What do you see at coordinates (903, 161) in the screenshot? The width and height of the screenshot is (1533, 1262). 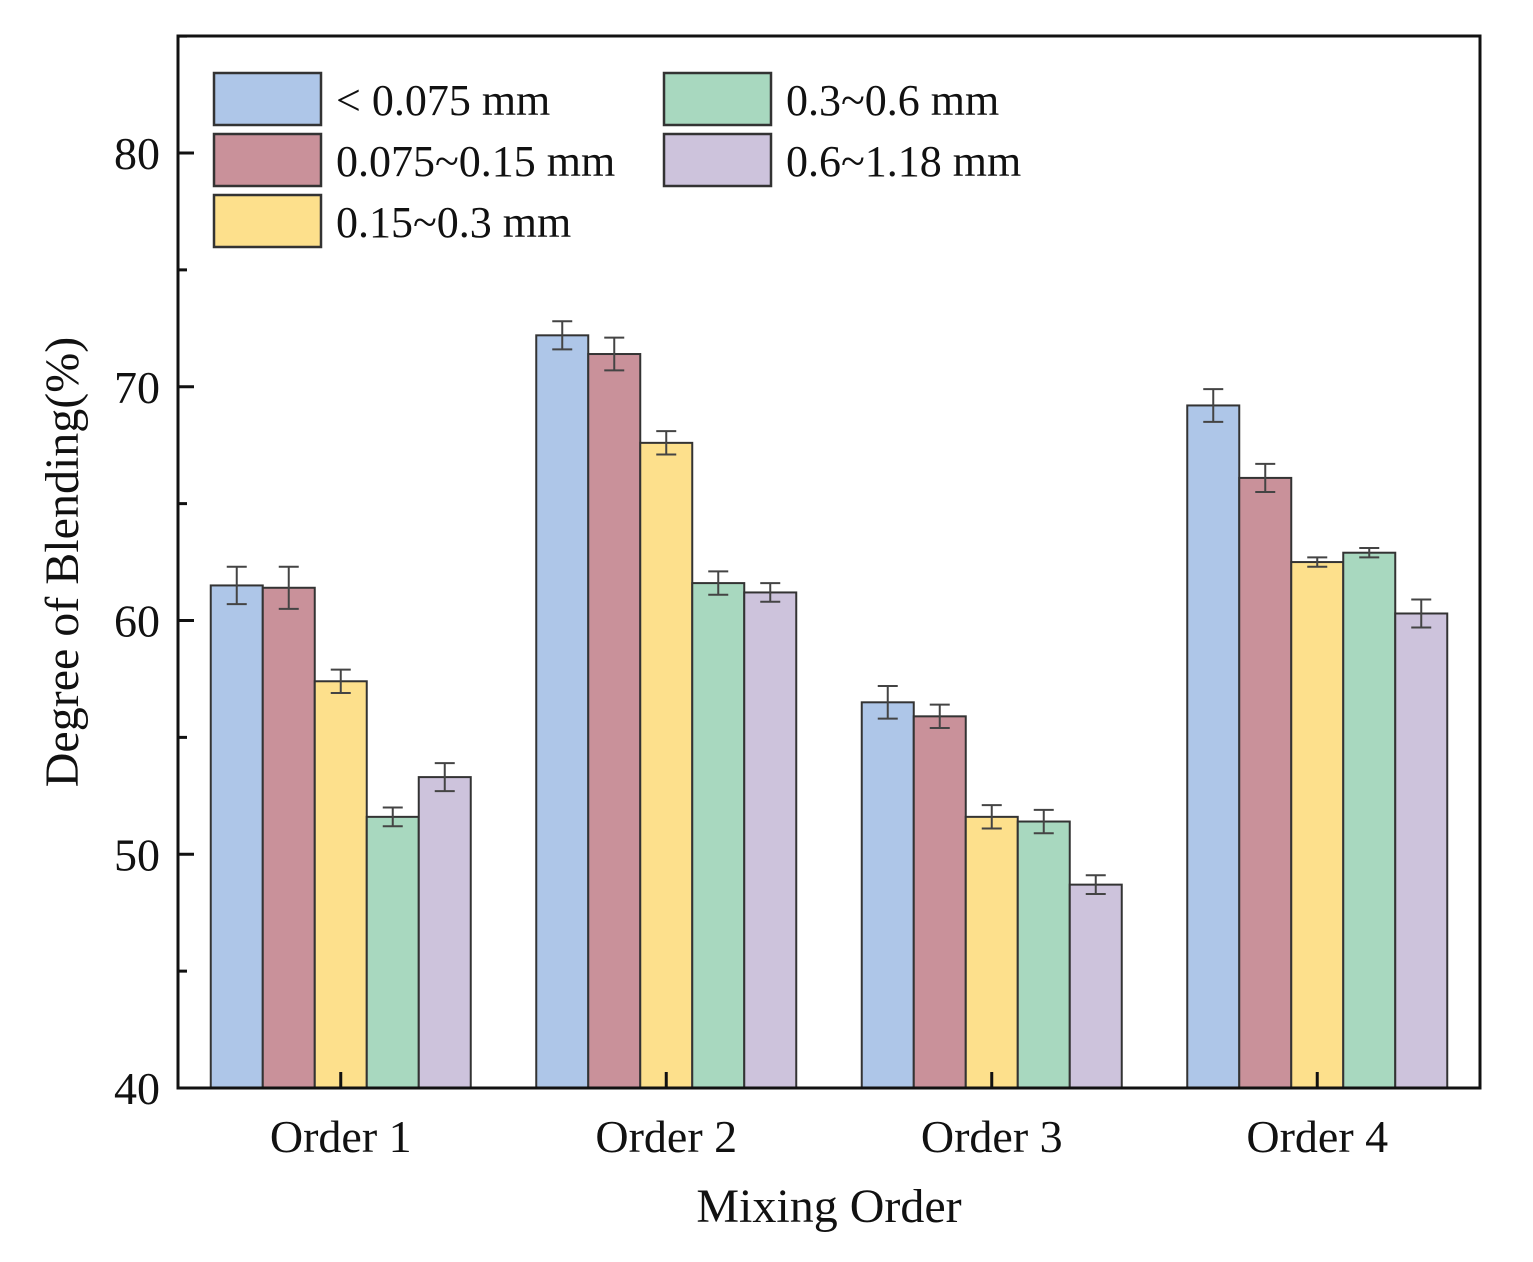 I see `legend-label-5: 0.6~1.18 mm` at bounding box center [903, 161].